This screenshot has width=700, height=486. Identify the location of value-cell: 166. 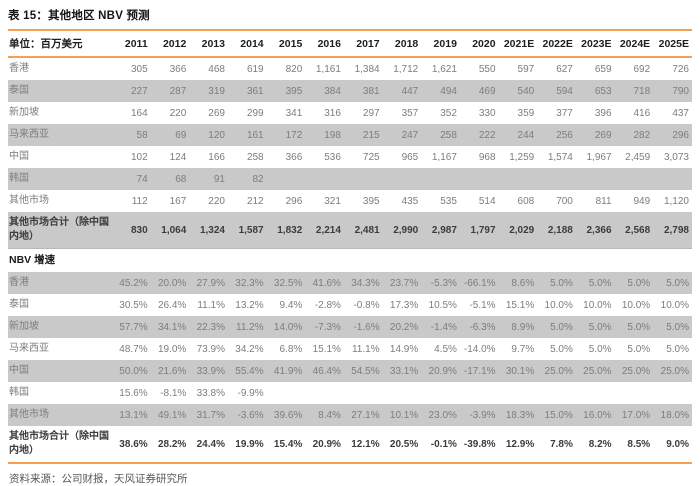
(216, 157).